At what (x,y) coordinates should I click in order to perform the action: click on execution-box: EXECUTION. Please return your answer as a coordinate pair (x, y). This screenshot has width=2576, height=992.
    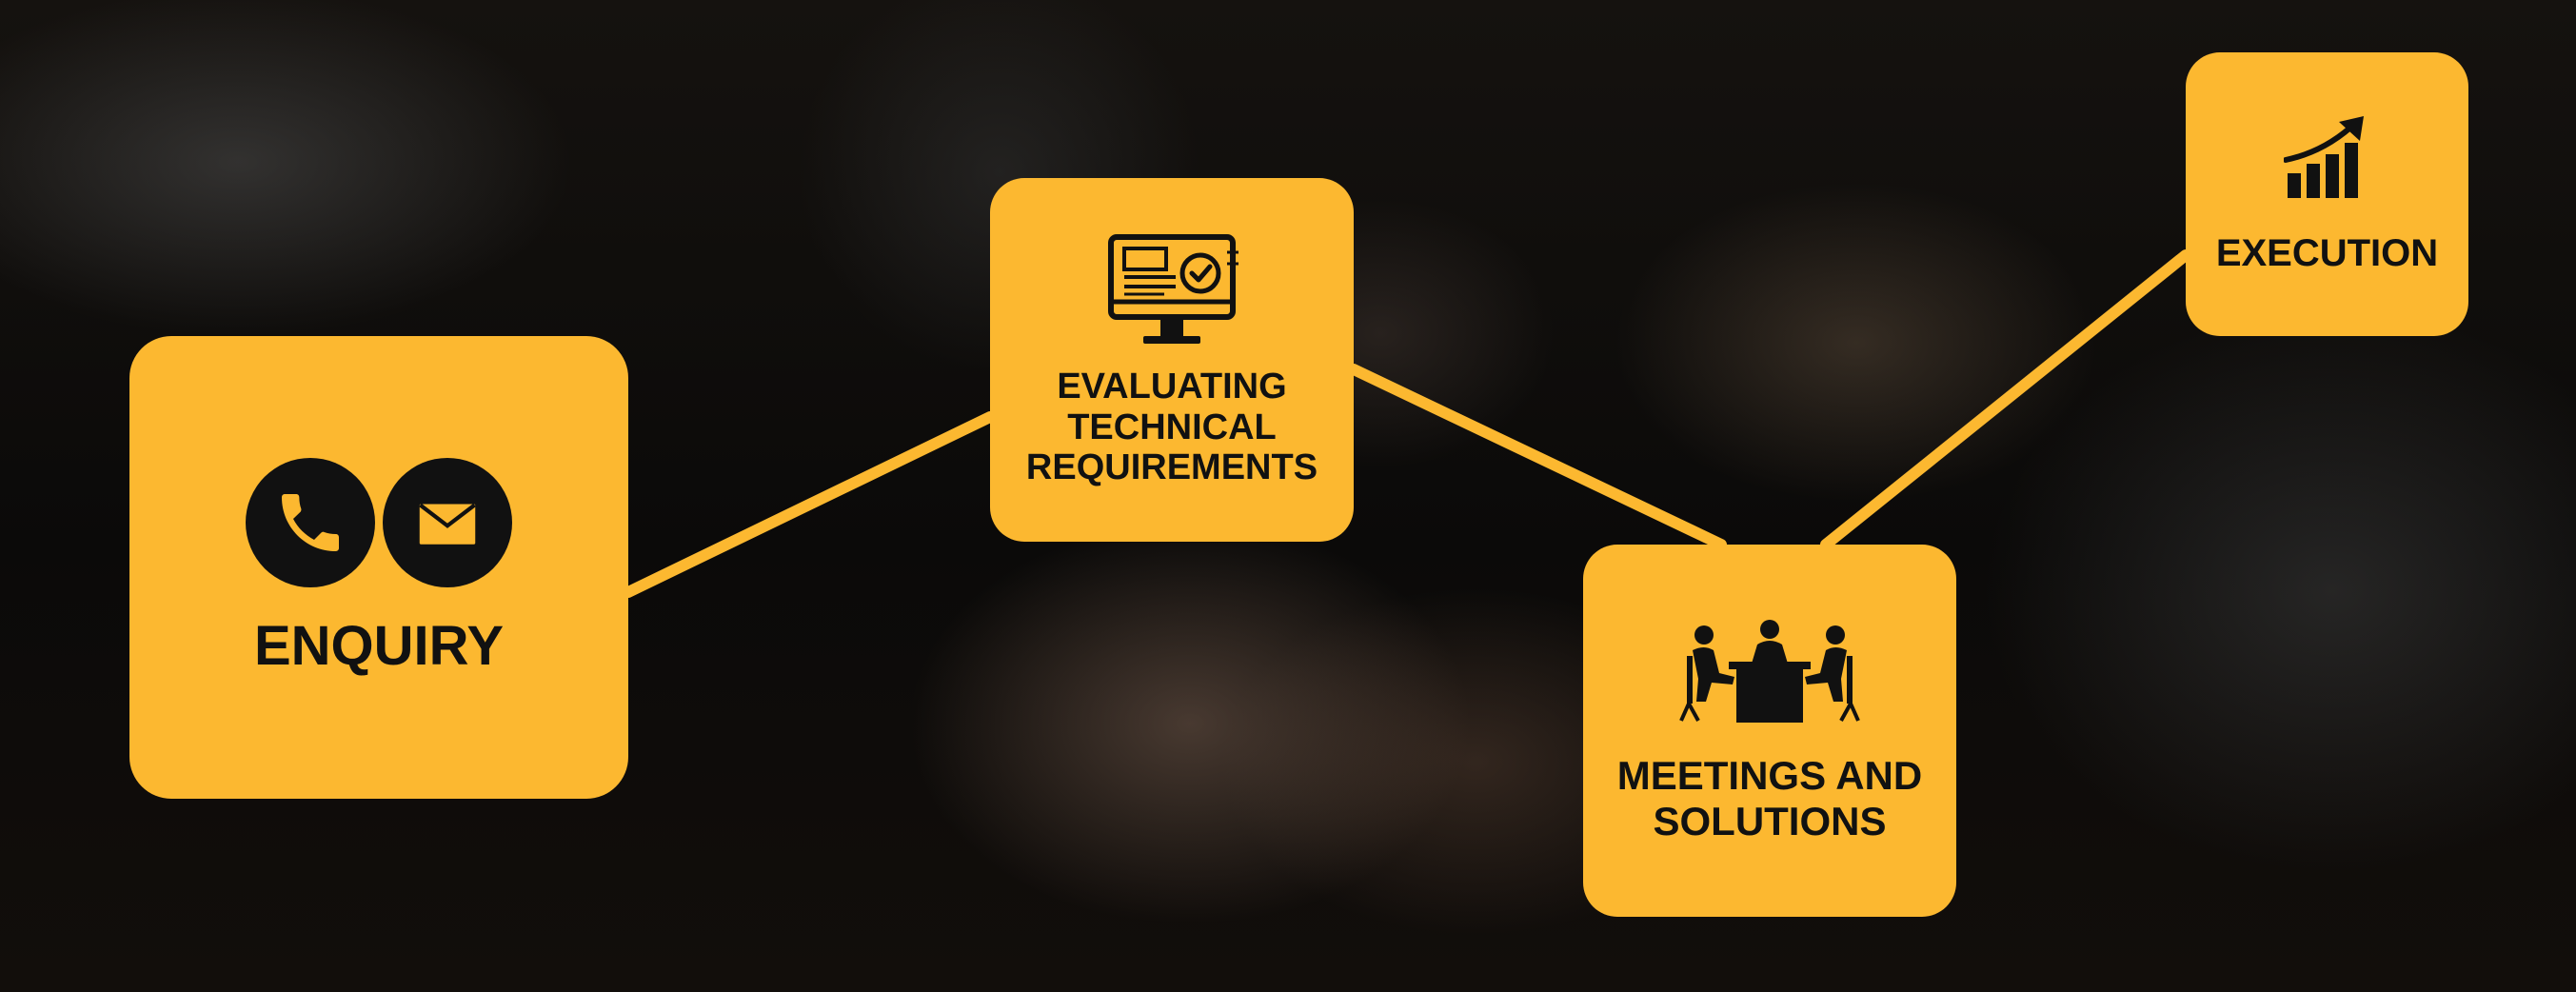
    Looking at the image, I should click on (2327, 194).